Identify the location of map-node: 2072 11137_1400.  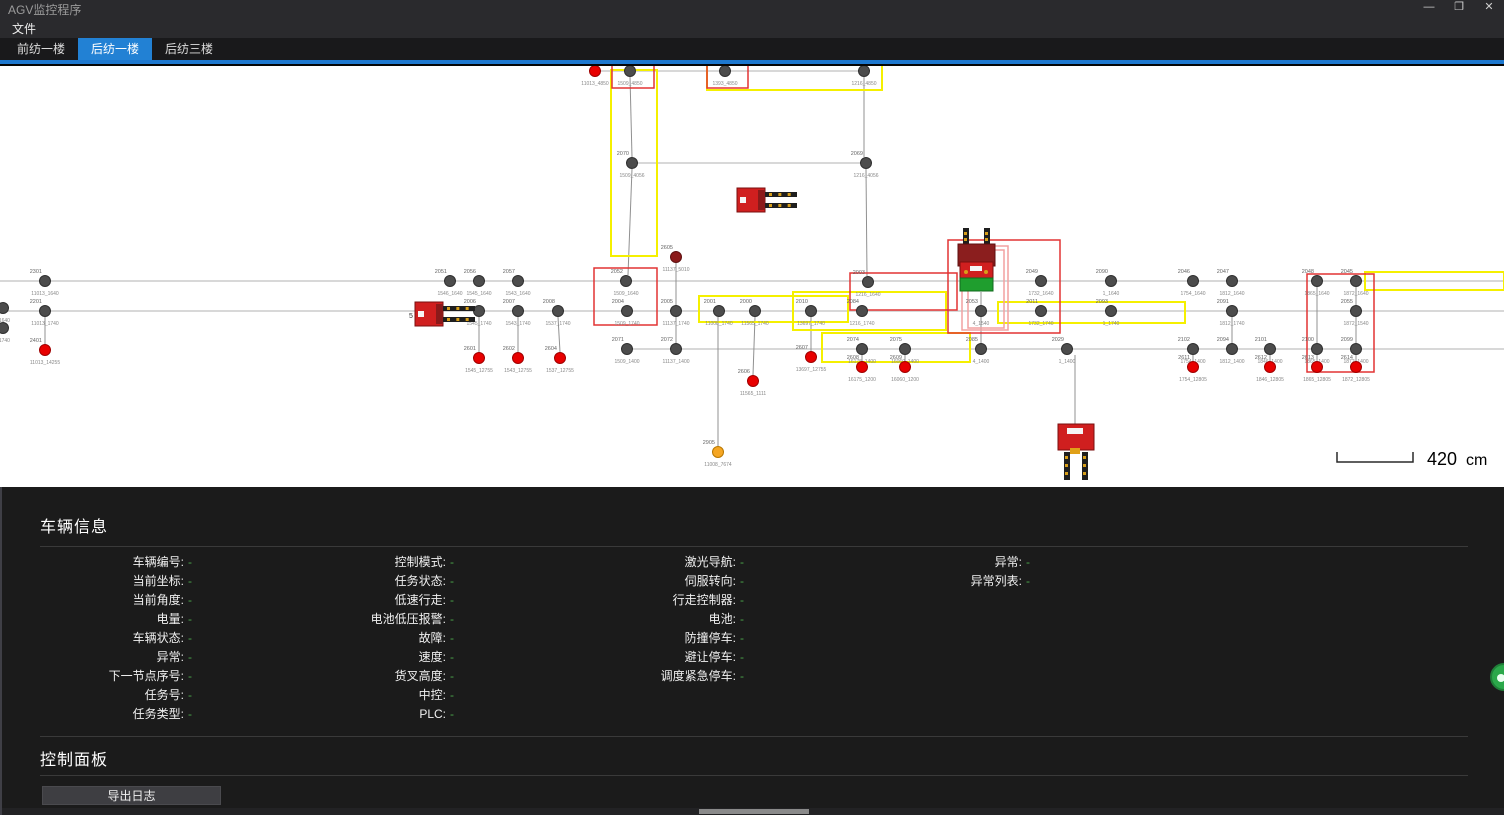
(675, 351).